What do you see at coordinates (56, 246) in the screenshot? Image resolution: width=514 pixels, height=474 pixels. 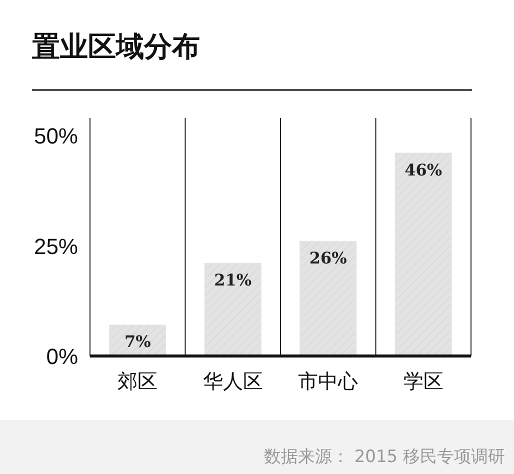 I see `y-tick-label: 25%` at bounding box center [56, 246].